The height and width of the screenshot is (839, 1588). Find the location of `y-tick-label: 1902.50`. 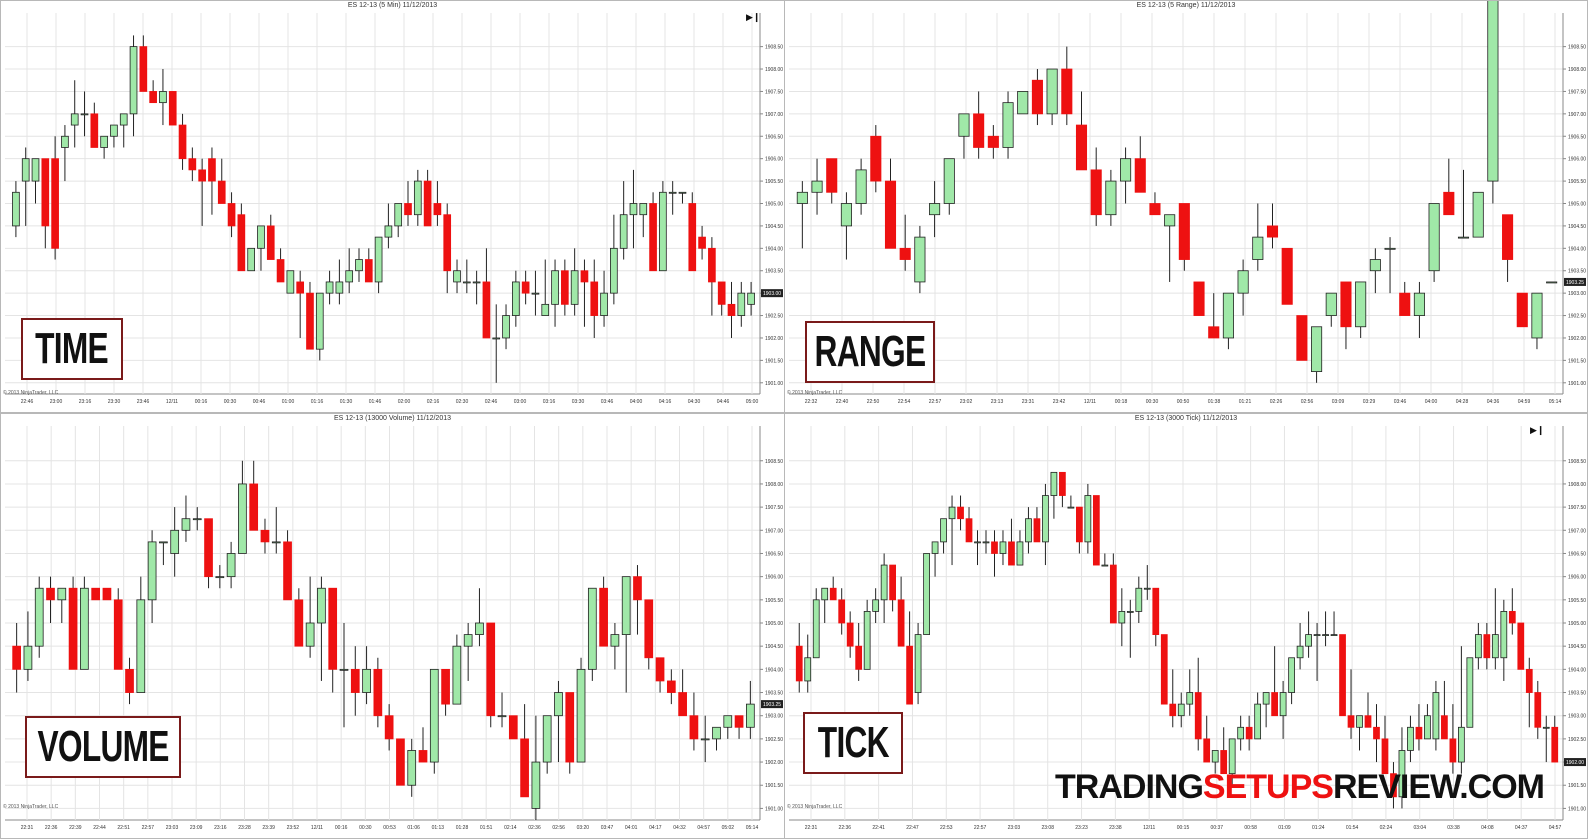

y-tick-label: 1902.50 is located at coordinates (774, 317).